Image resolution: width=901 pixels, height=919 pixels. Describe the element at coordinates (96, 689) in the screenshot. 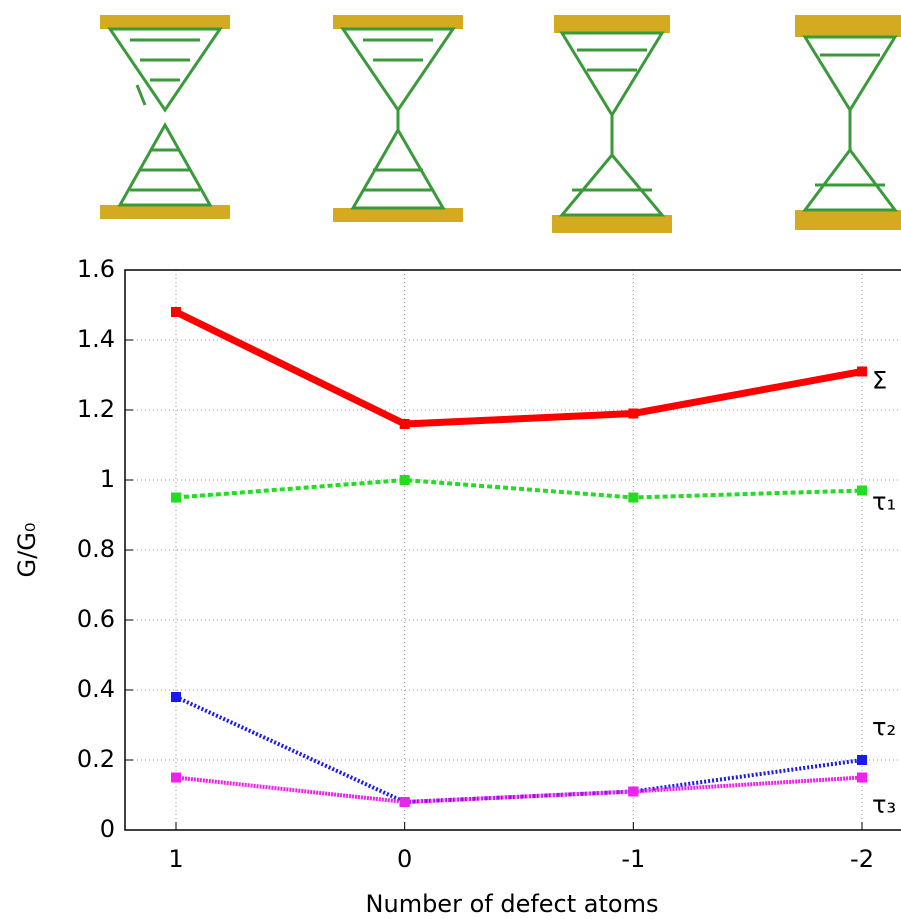

I see `y-tick-label: 0.4` at that location.